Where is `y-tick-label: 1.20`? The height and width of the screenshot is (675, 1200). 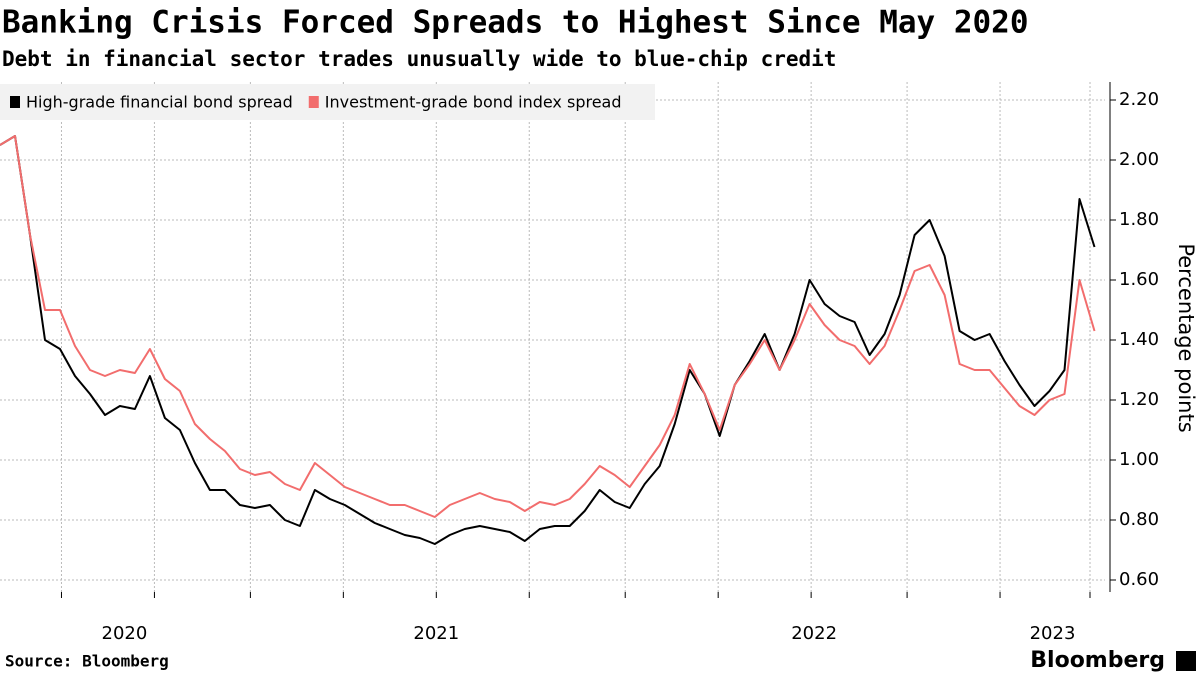 y-tick-label: 1.20 is located at coordinates (1139, 399).